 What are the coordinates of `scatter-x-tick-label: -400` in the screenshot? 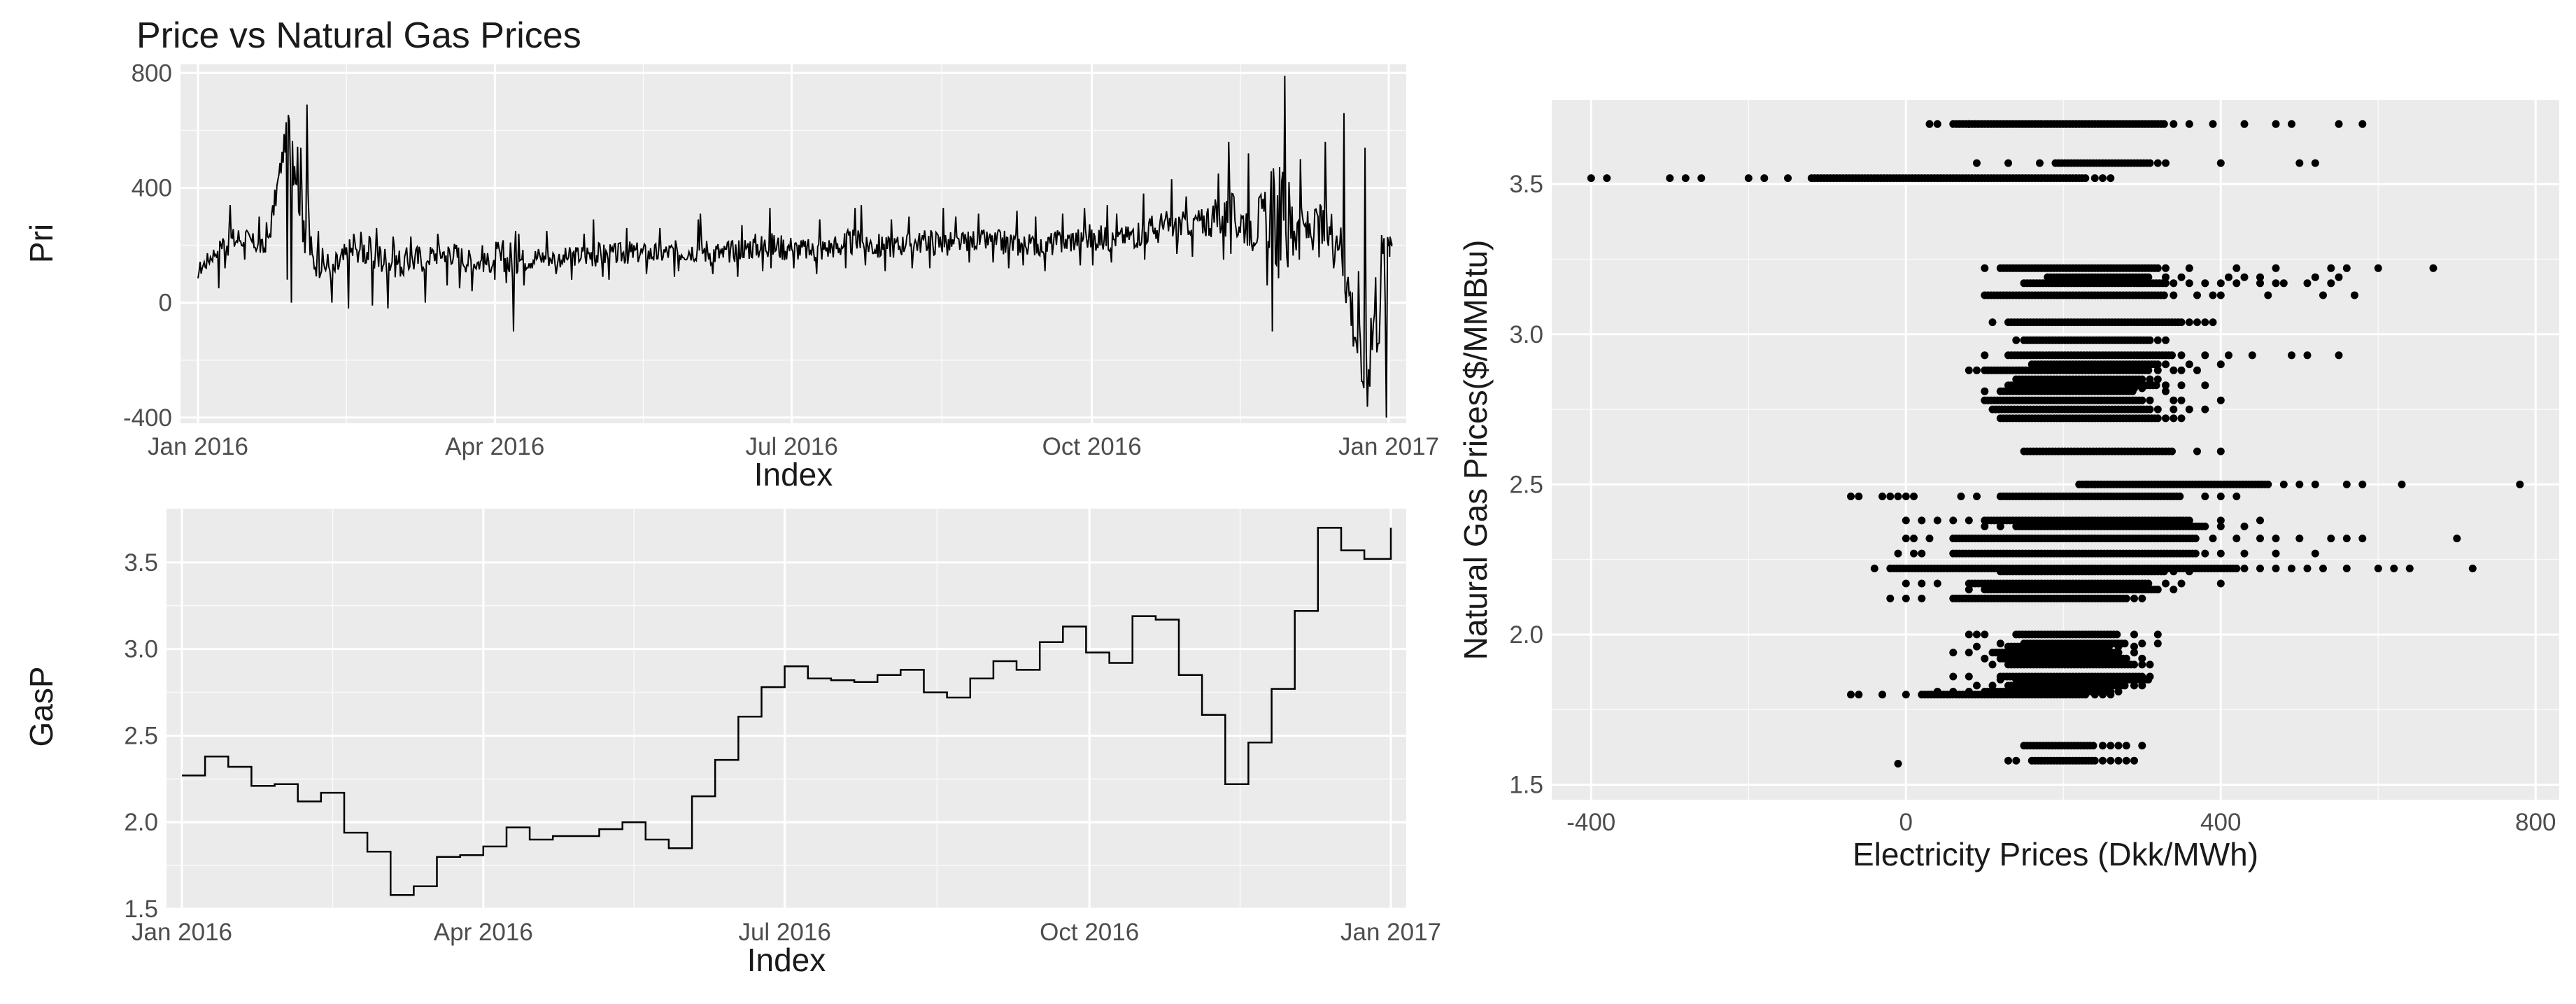 It's located at (1590, 822).